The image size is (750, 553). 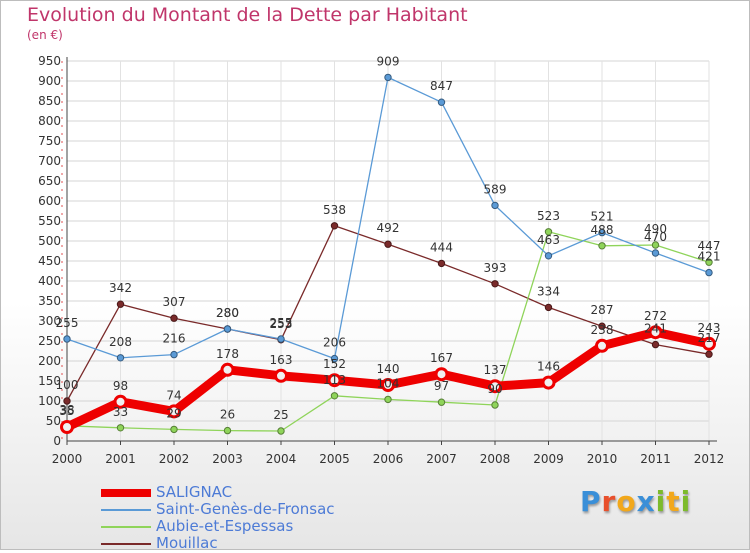 What do you see at coordinates (120, 304) in the screenshot?
I see `data-point-mouillac-2001` at bounding box center [120, 304].